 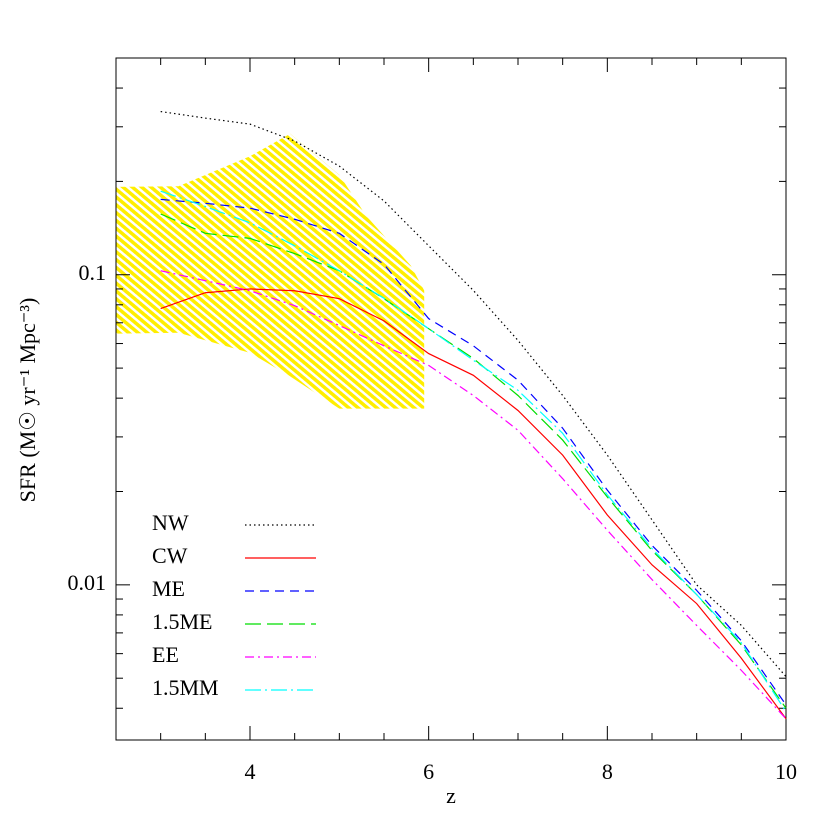 What do you see at coordinates (168, 588) in the screenshot?
I see `legend-label: ME` at bounding box center [168, 588].